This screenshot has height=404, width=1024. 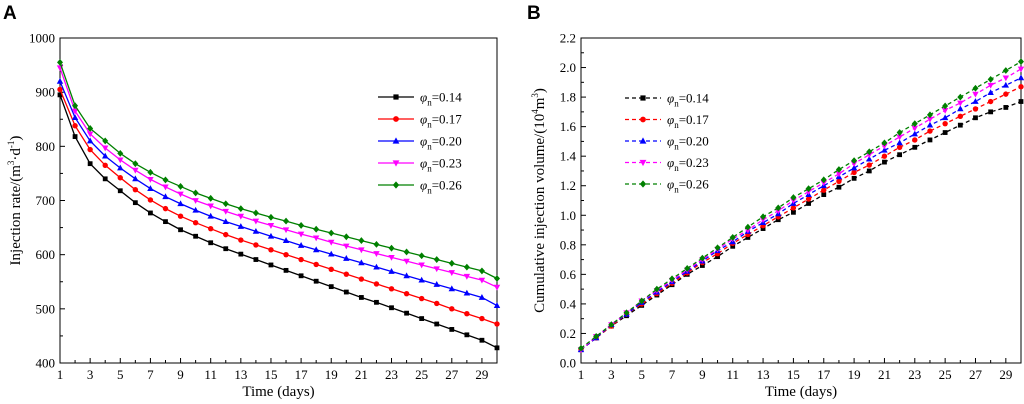 What do you see at coordinates (1005, 374) in the screenshot?
I see `panel-b-x-tick-label: 29` at bounding box center [1005, 374].